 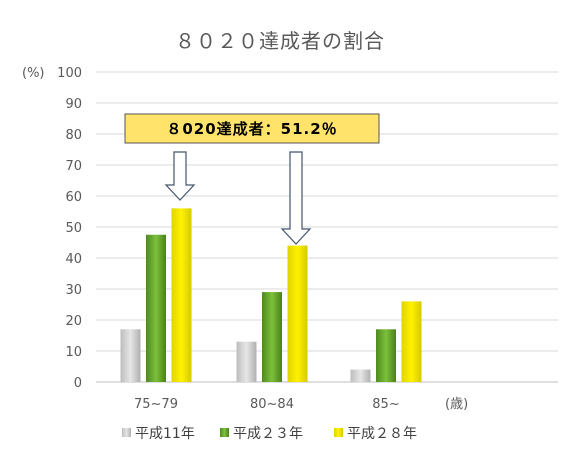 What do you see at coordinates (280, 41) in the screenshot?
I see `chart-title: ８０２０達成者の割合` at bounding box center [280, 41].